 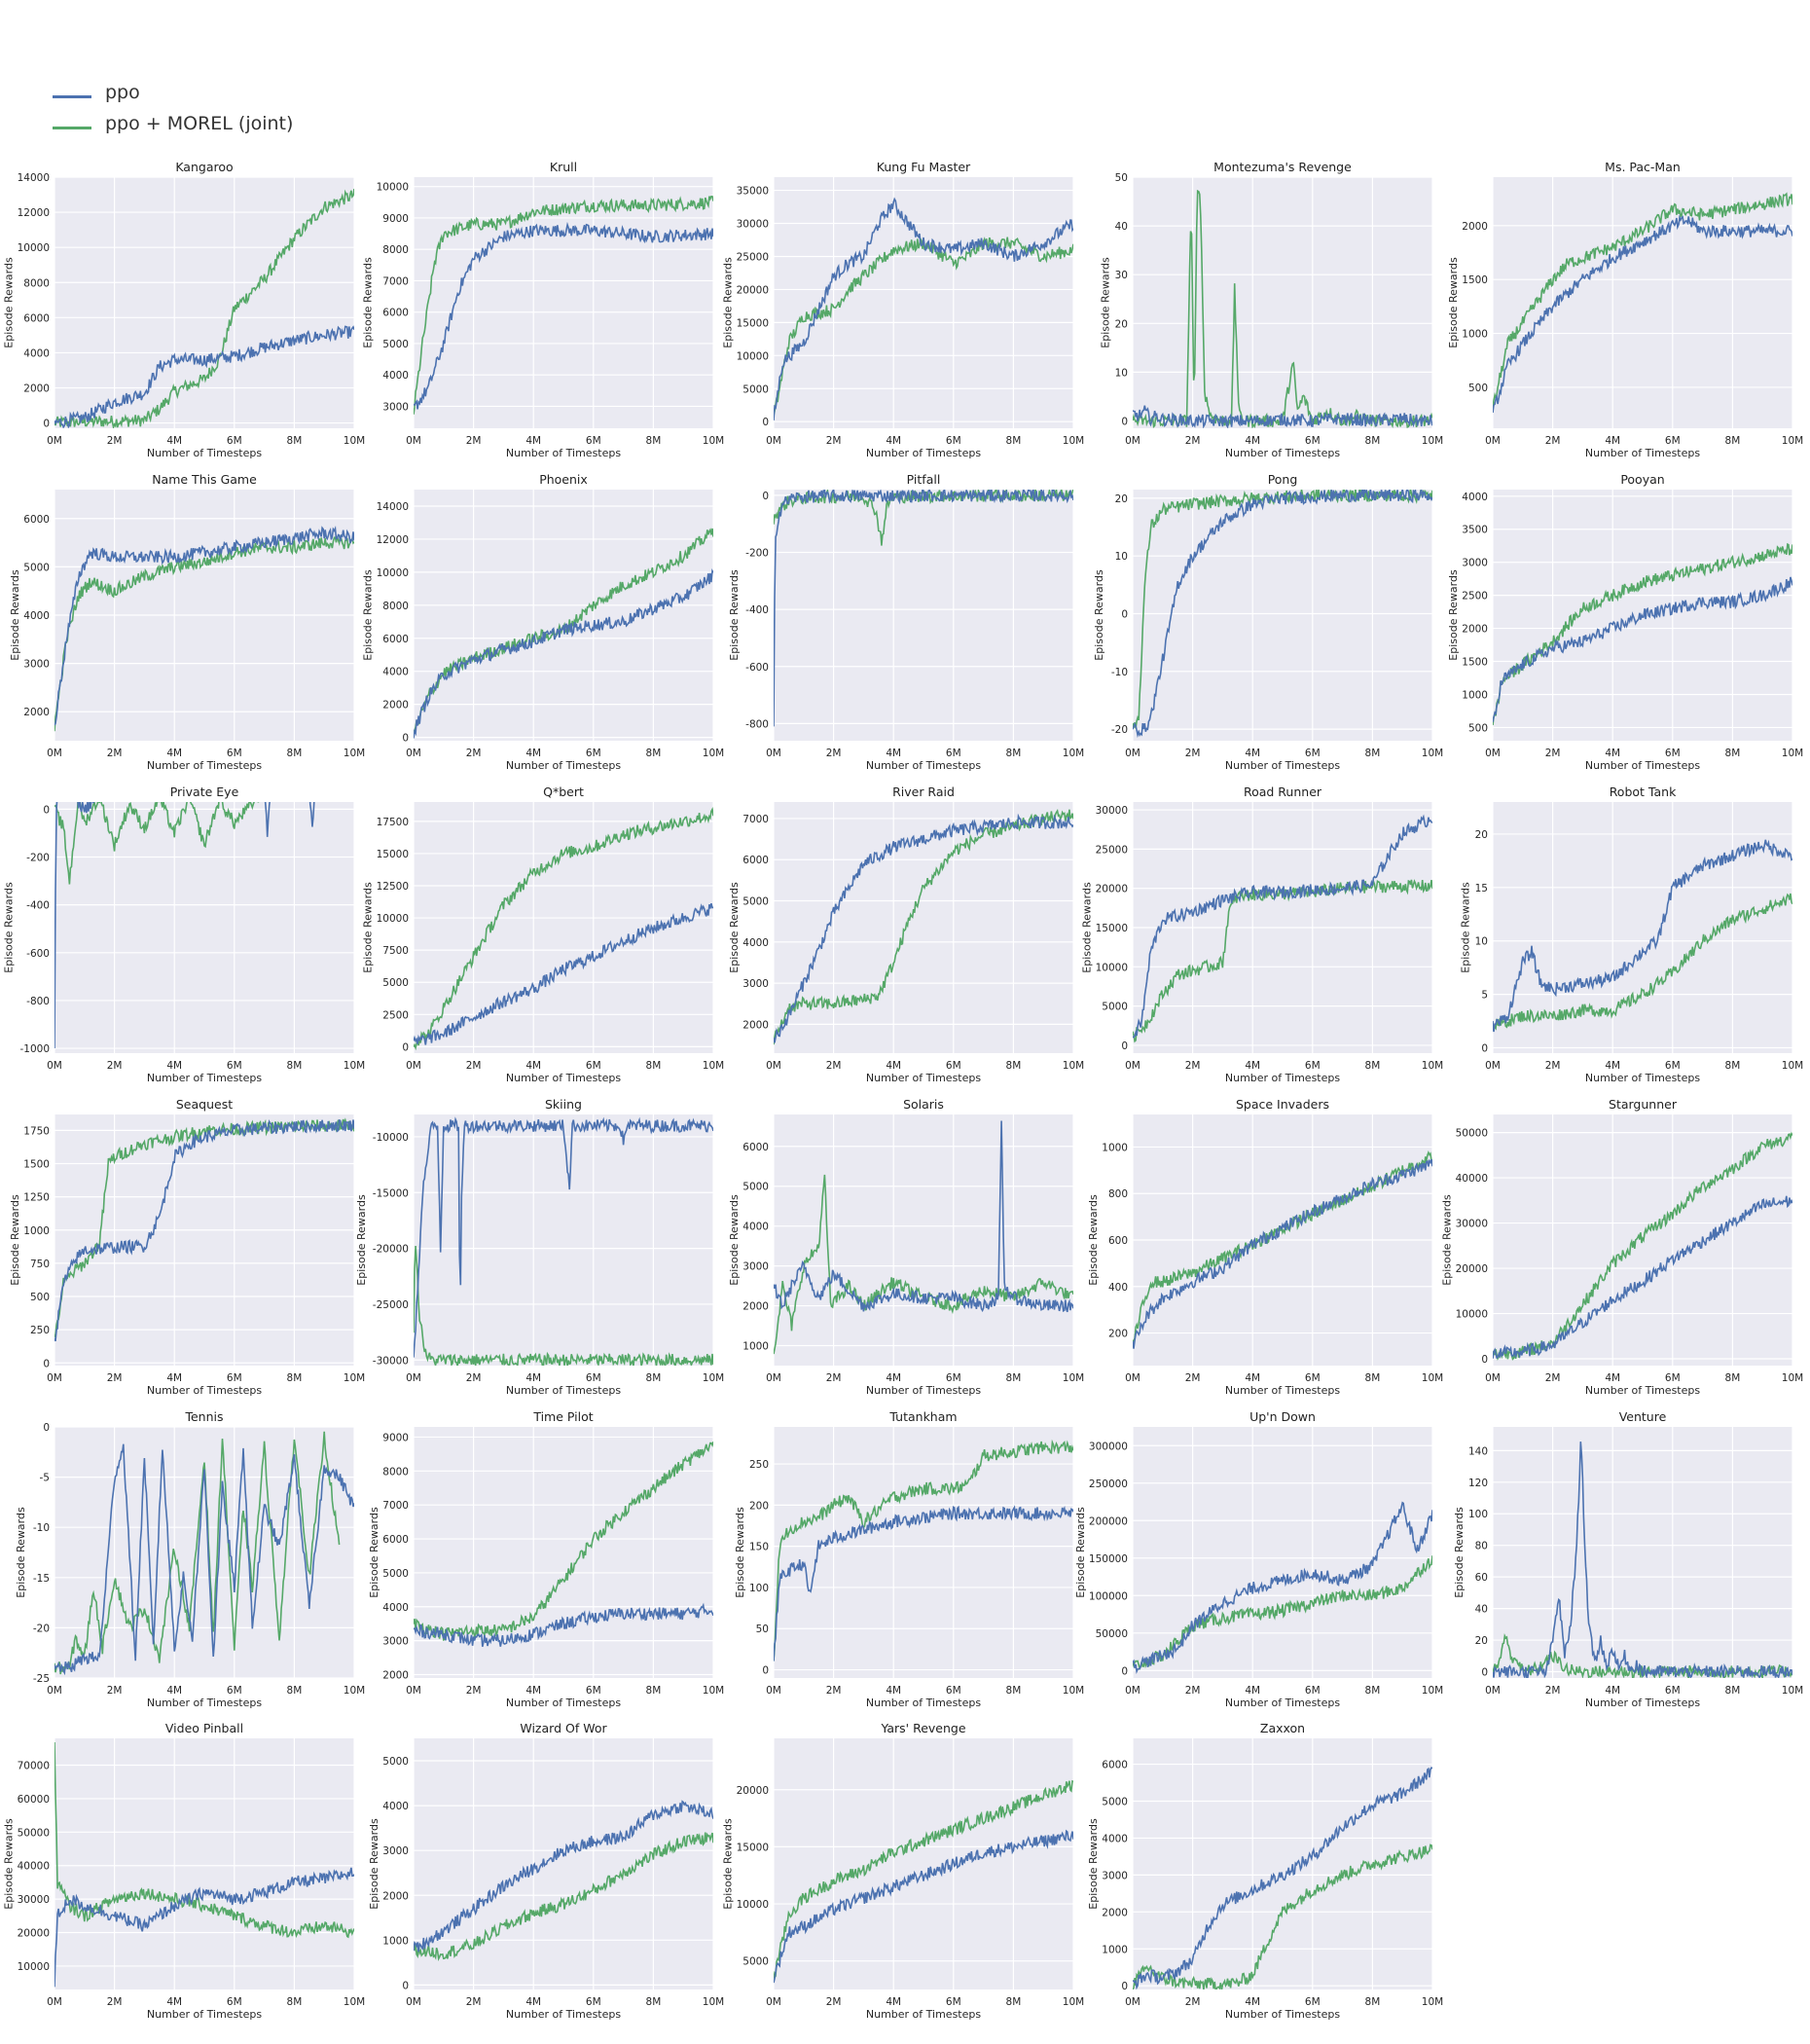 What do you see at coordinates (753, 1905) in the screenshot?
I see `y-tick-label: 10000` at bounding box center [753, 1905].